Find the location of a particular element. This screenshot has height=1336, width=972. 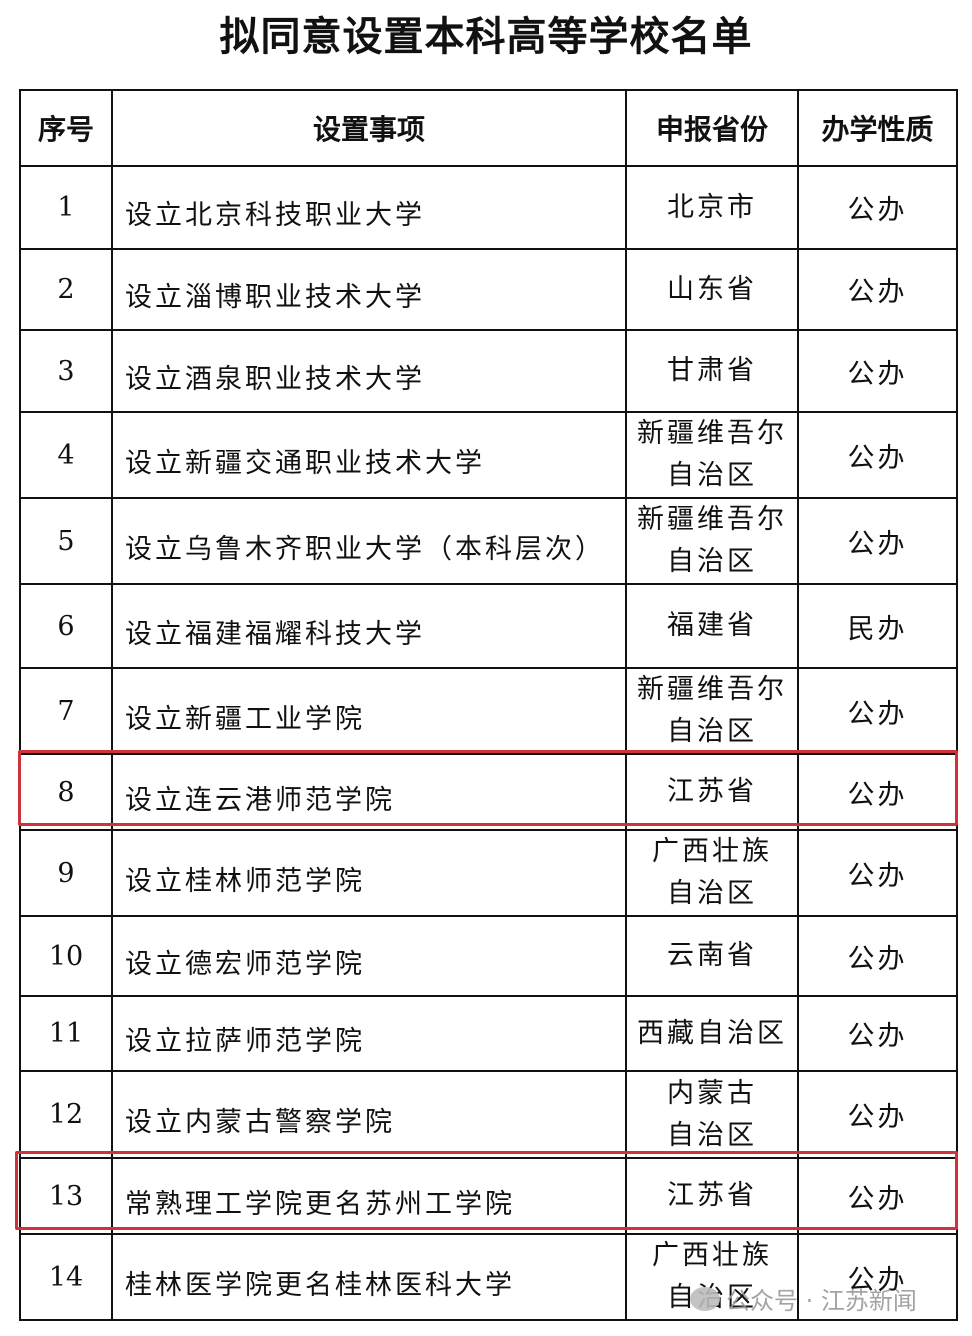

table-row: 1 设立北京科技职业大学 北京市 公办 is located at coordinates (488, 207).